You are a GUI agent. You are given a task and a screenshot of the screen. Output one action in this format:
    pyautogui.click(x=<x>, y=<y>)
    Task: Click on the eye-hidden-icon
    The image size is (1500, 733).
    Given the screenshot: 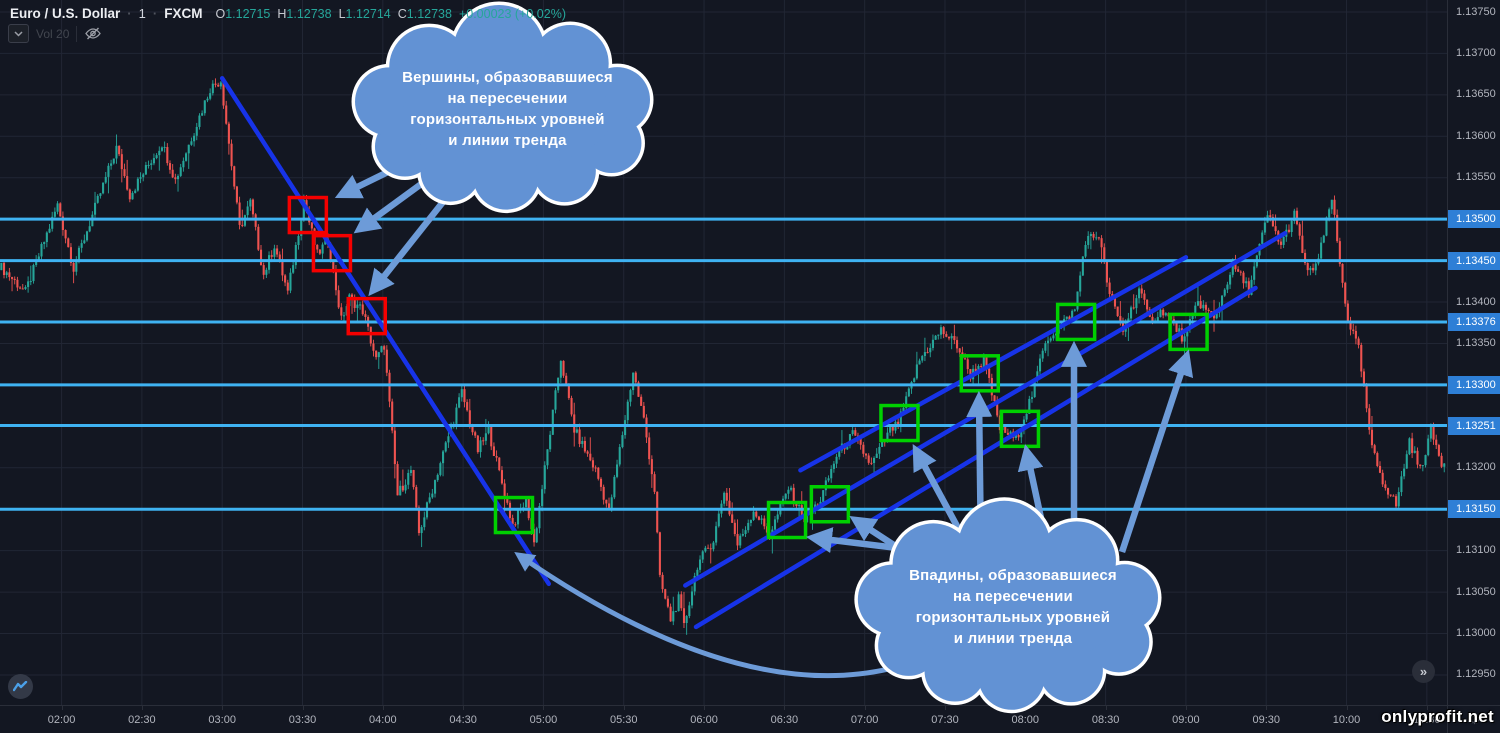 What is the action you would take?
    pyautogui.click(x=93, y=33)
    